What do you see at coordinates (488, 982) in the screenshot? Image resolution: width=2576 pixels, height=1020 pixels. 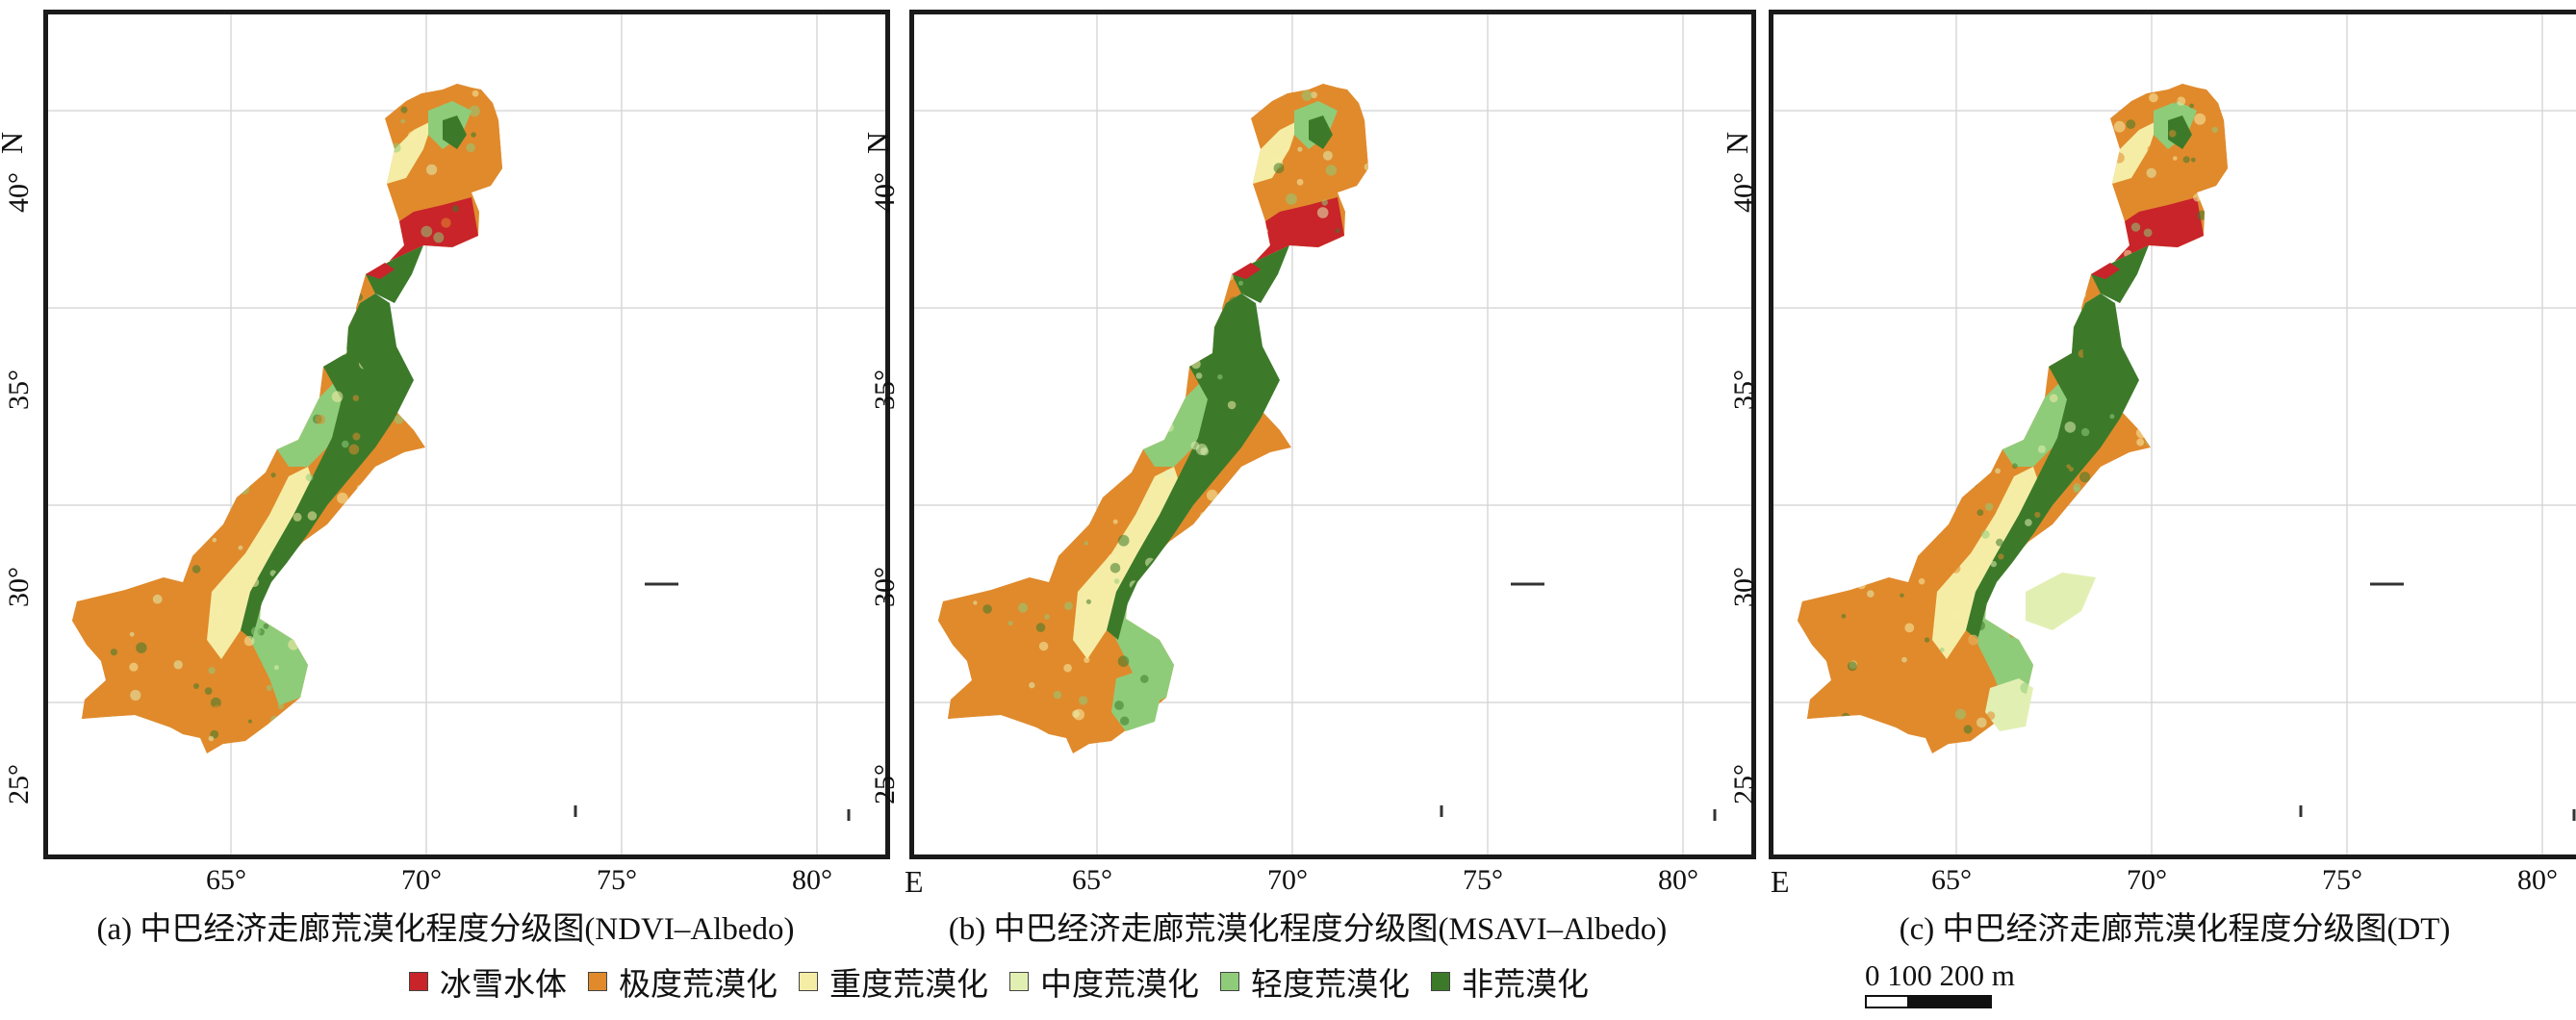 I see `legend-item-ice-water: 冰雪水体` at bounding box center [488, 982].